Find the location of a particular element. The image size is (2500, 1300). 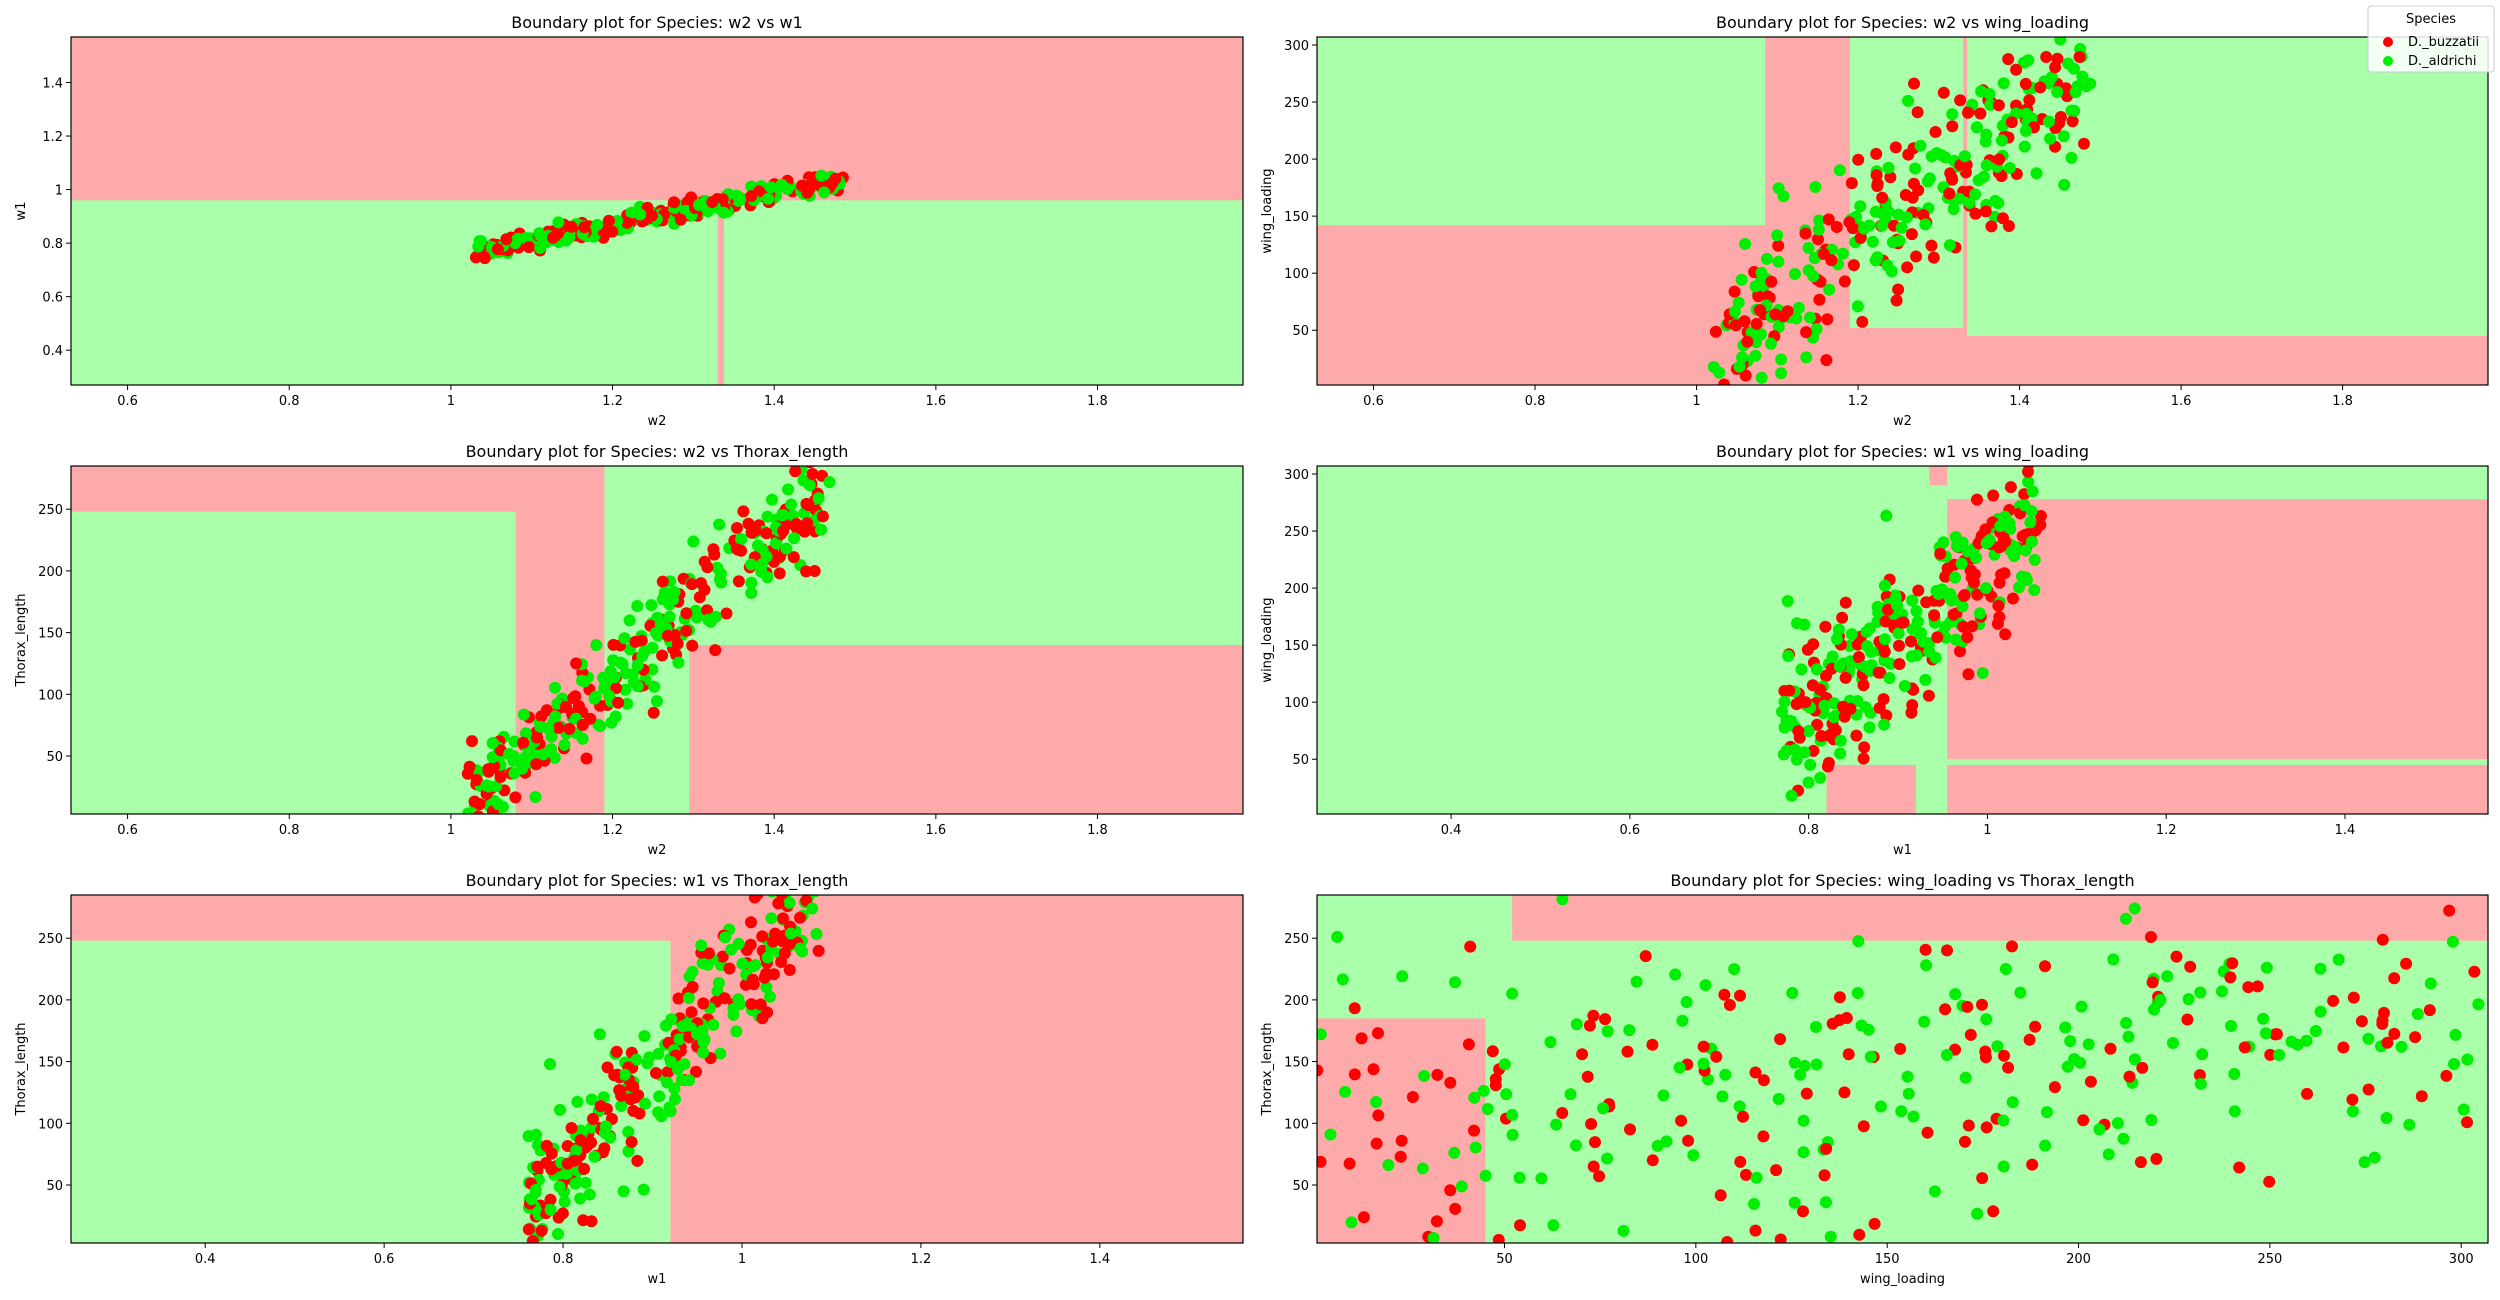

scatter-points is located at coordinates (673, 1043).